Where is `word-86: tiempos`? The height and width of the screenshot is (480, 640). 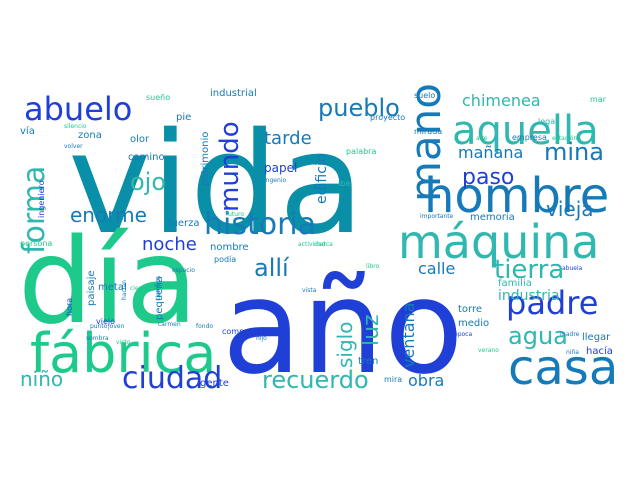 word-86: tiempos is located at coordinates (158, 288).